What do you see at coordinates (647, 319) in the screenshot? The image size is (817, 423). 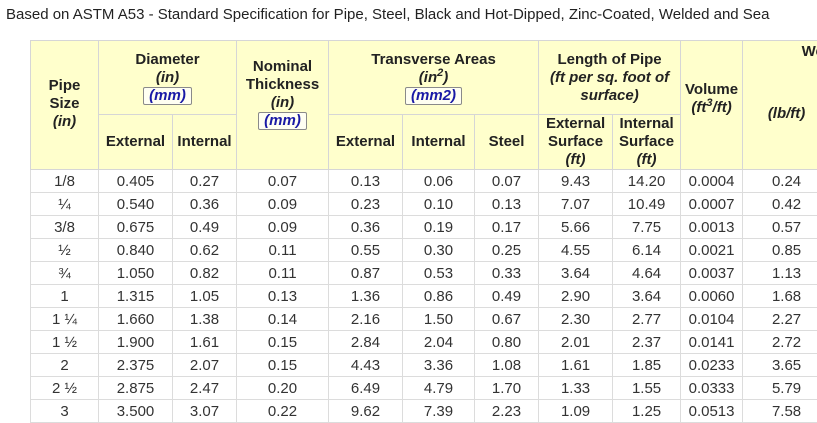 I see `cell-internal-surface: 2.77` at bounding box center [647, 319].